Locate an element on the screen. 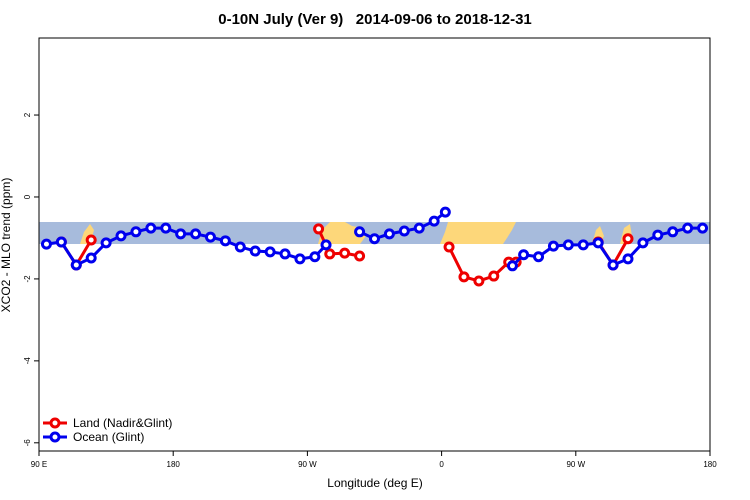  x-tick-label: 0 is located at coordinates (441, 464).